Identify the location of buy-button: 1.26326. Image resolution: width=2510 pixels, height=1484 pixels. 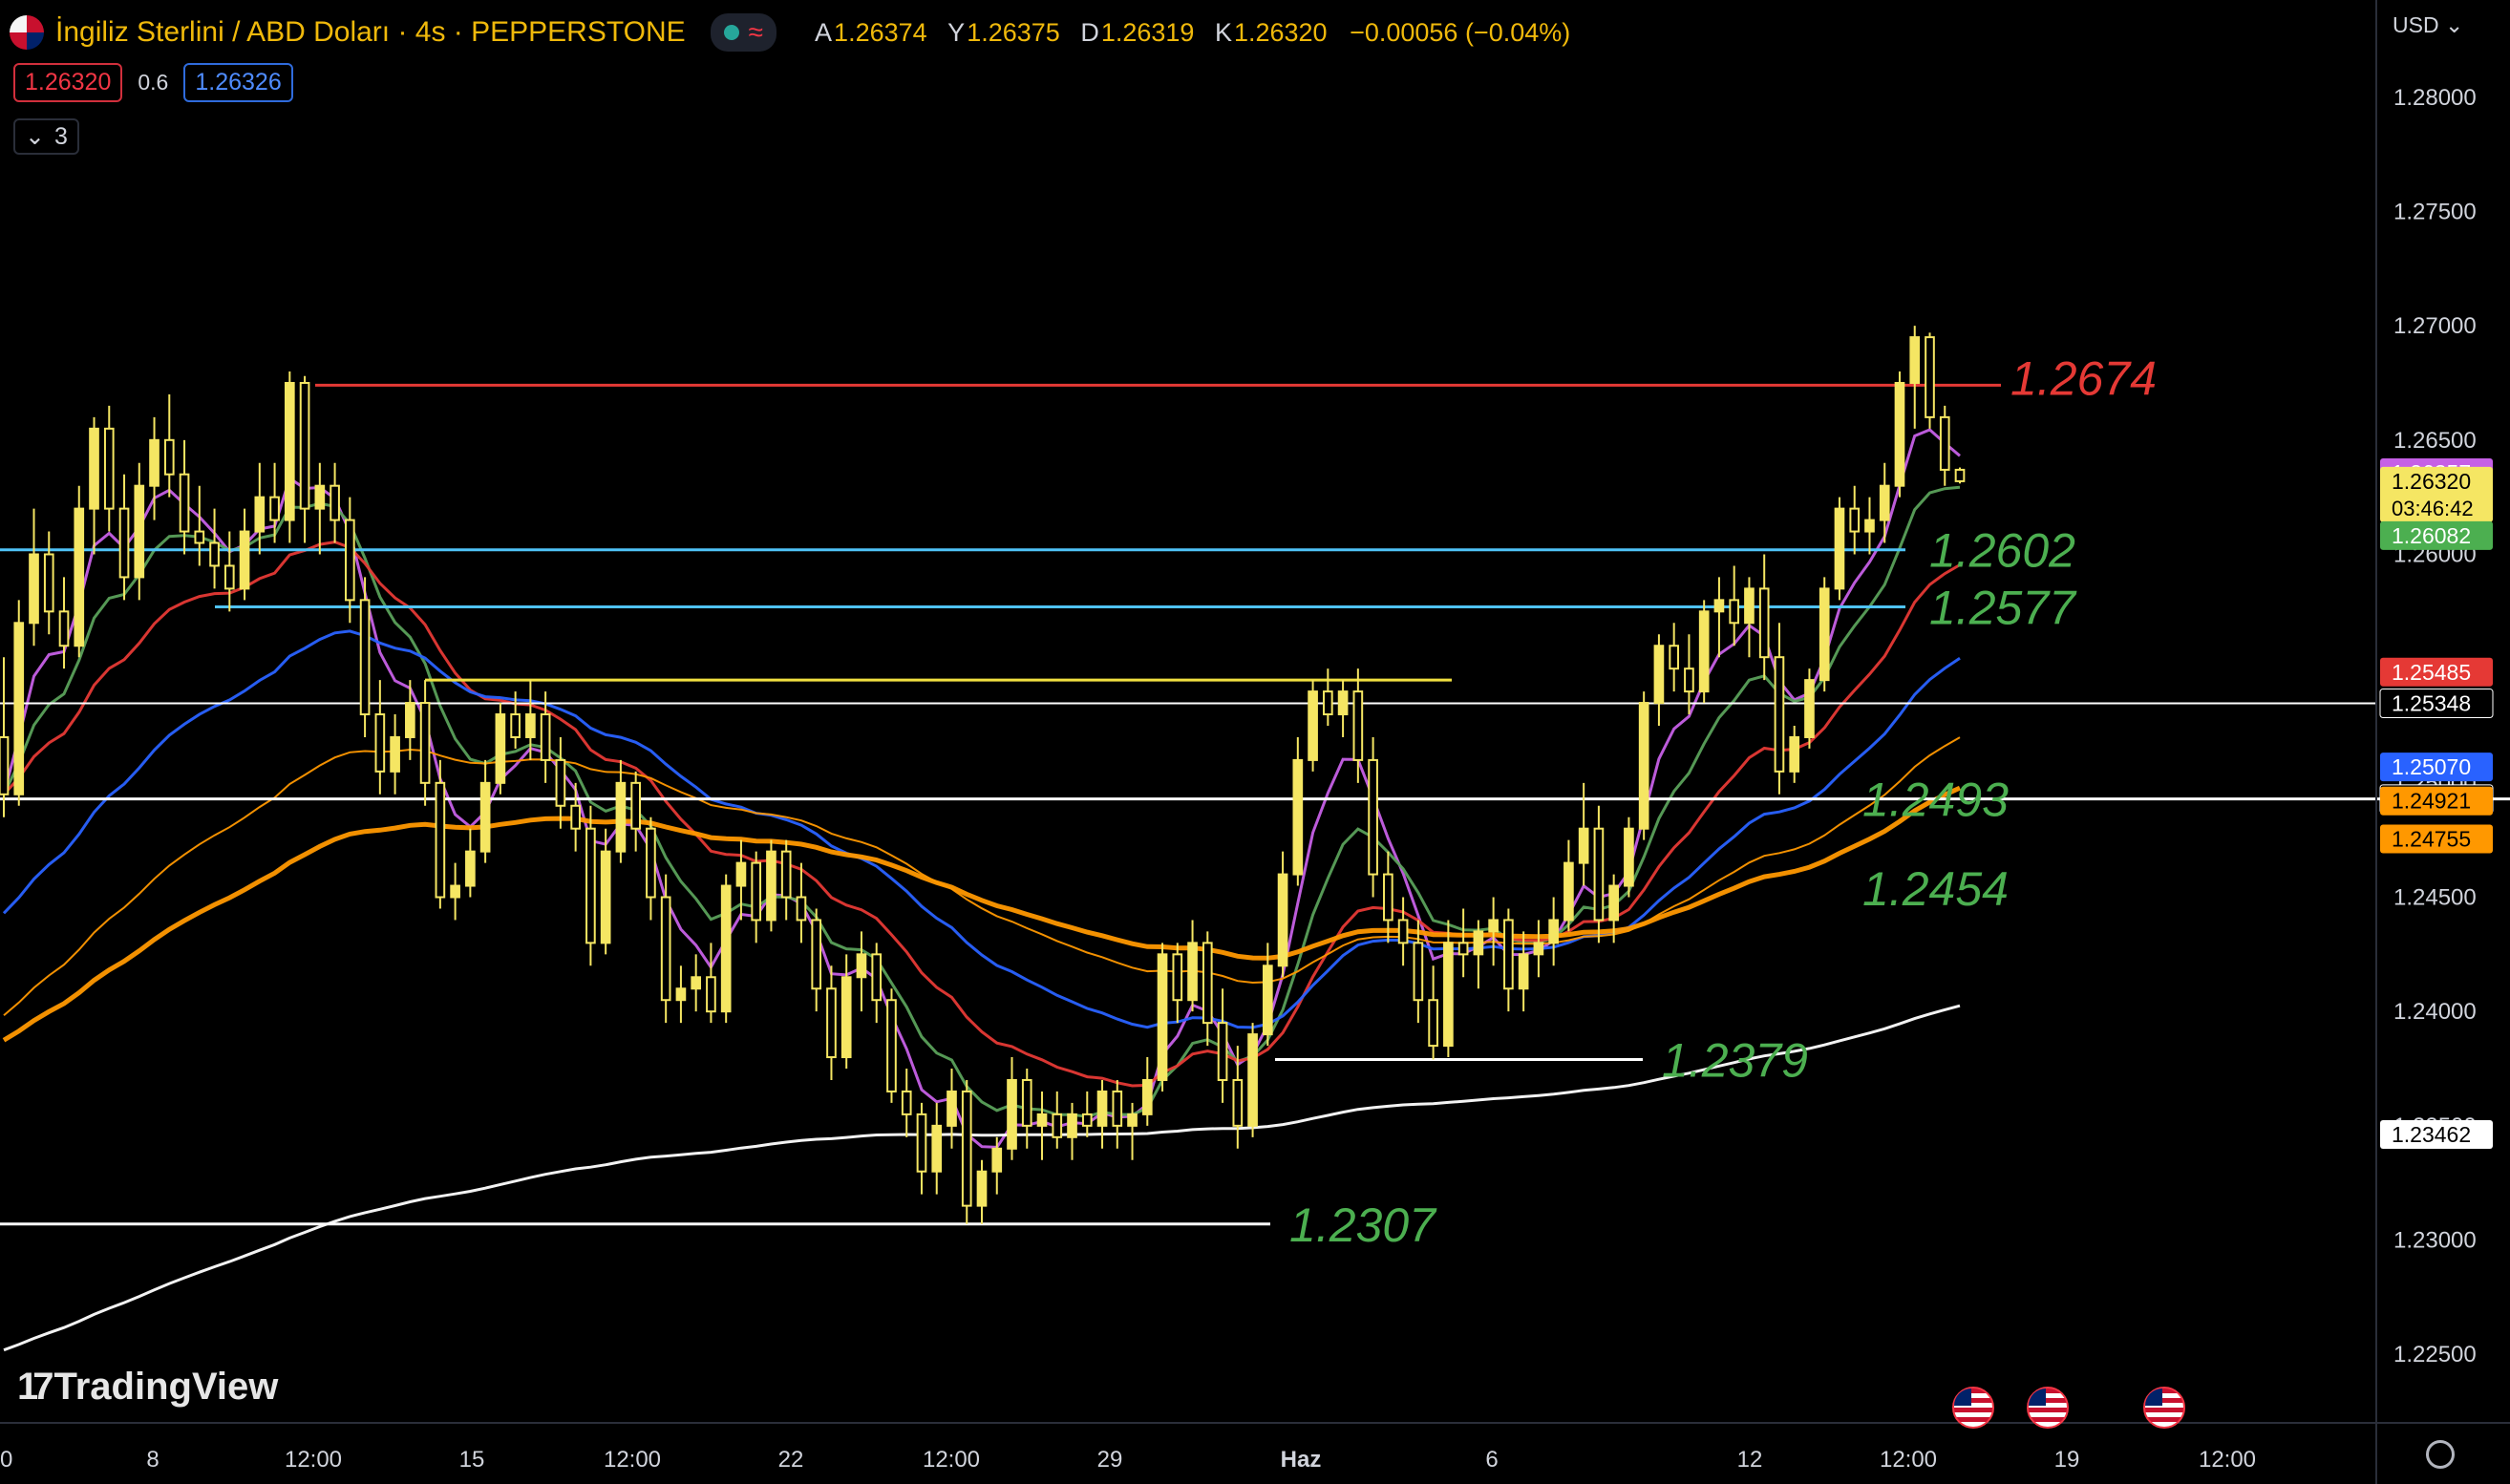
(238, 82).